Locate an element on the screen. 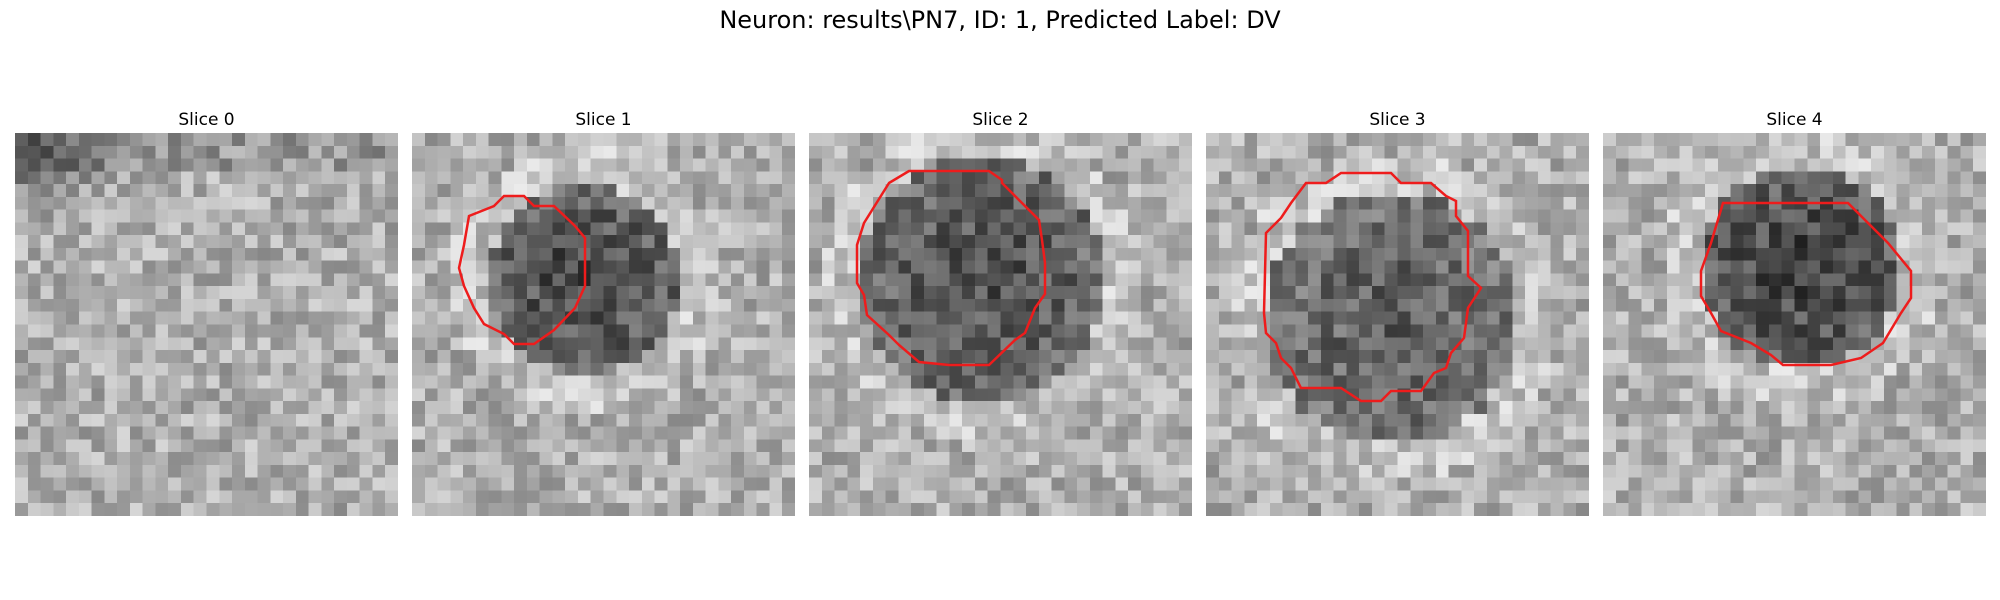 This screenshot has width=2000, height=600. slice-panel-0: Slice 0 is located at coordinates (206, 312).